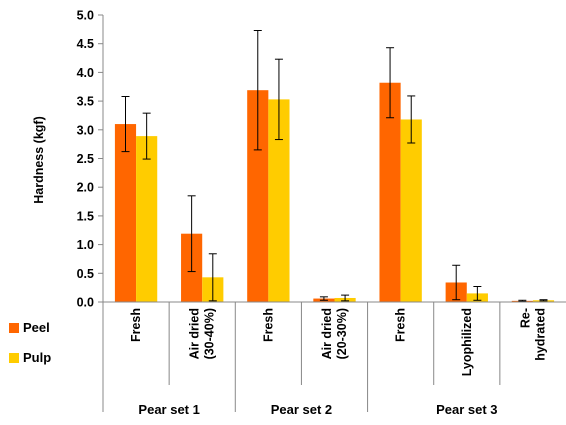 This screenshot has height=425, width=566. Describe the element at coordinates (85, 303) in the screenshot. I see `y-tick-label: 0.0` at that location.